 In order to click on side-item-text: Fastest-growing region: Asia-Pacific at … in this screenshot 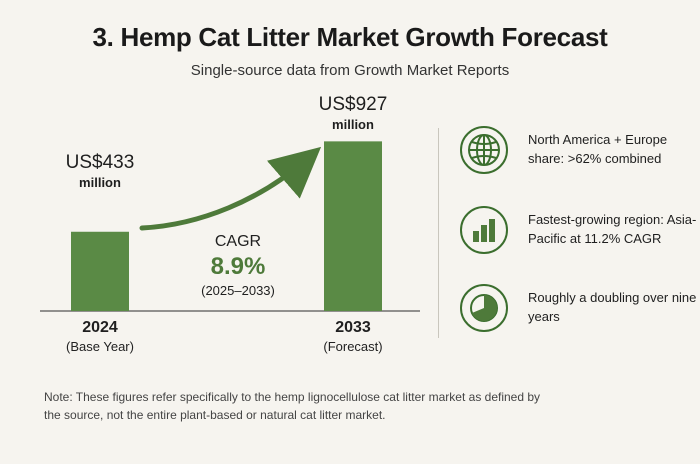, I will do `click(612, 229)`.